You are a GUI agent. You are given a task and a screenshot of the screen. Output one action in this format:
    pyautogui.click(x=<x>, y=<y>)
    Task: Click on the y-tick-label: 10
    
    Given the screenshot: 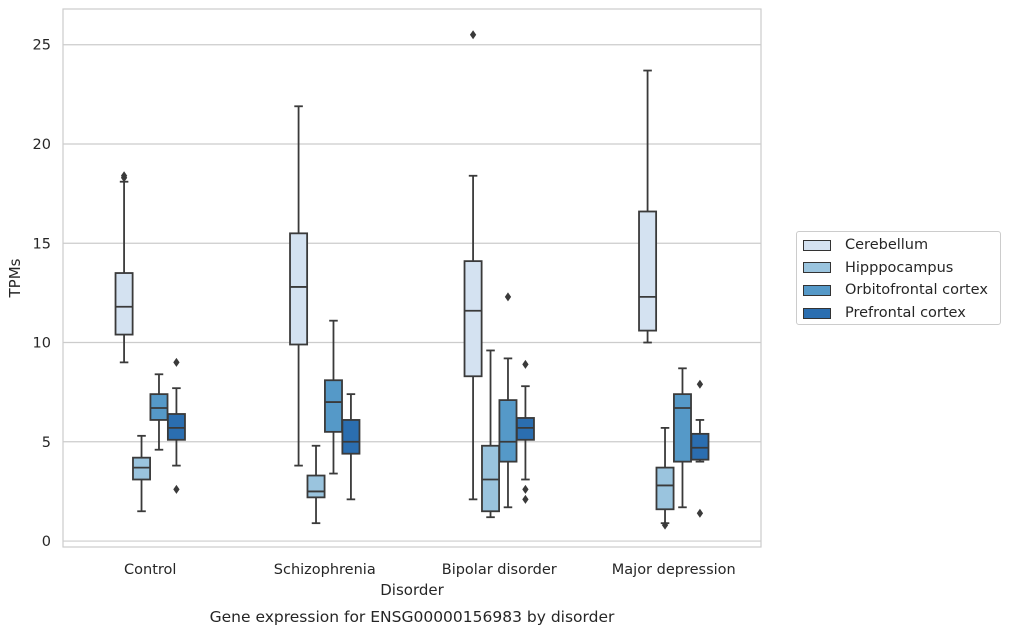 What is the action you would take?
    pyautogui.click(x=42, y=344)
    